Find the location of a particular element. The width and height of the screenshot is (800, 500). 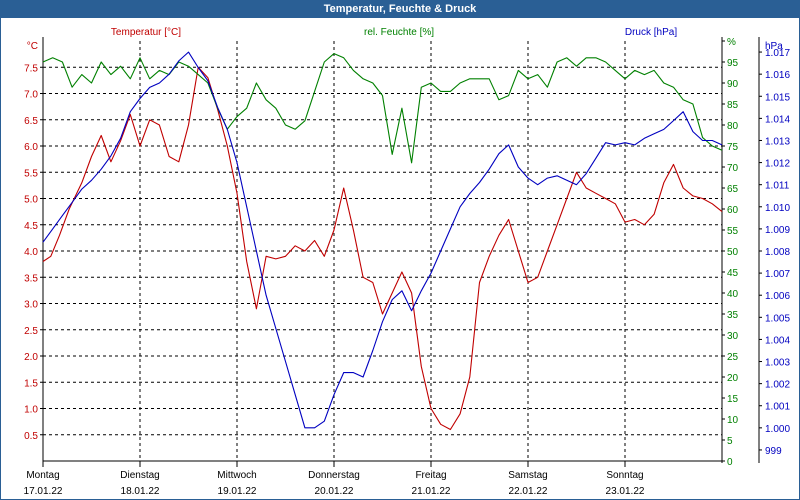

humidity-tick-label: 25 is located at coordinates (733, 357).